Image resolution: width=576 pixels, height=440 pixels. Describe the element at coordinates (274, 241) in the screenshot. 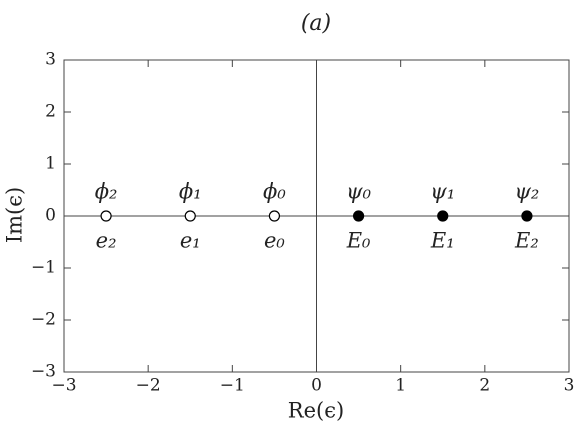

I see `point-label-below: e₀` at that location.